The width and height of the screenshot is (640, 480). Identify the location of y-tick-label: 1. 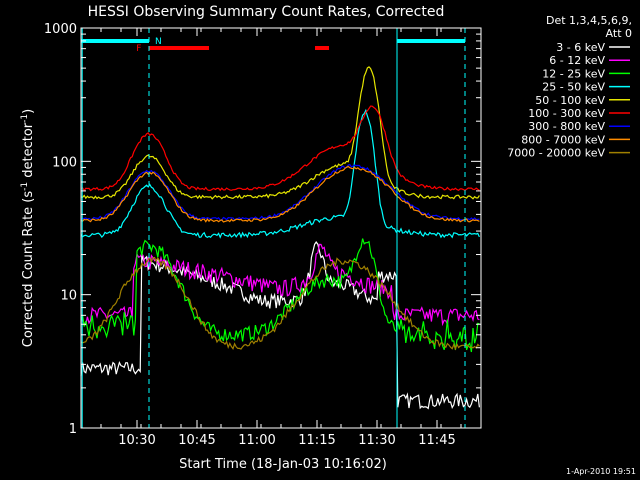
(73, 429).